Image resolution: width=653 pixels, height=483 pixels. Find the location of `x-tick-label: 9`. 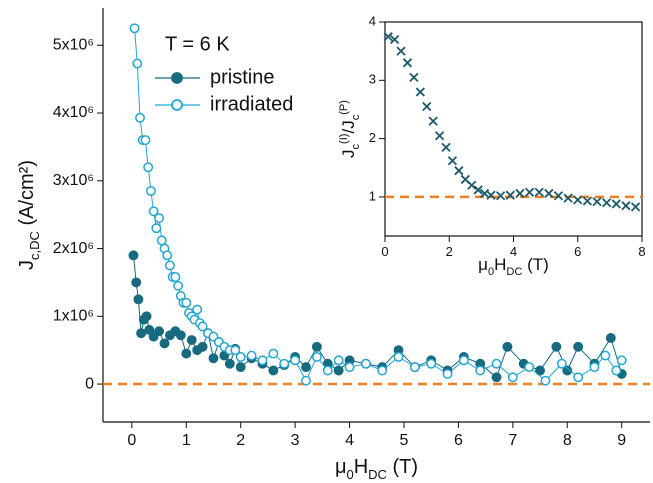

x-tick-label: 9 is located at coordinates (621, 440).